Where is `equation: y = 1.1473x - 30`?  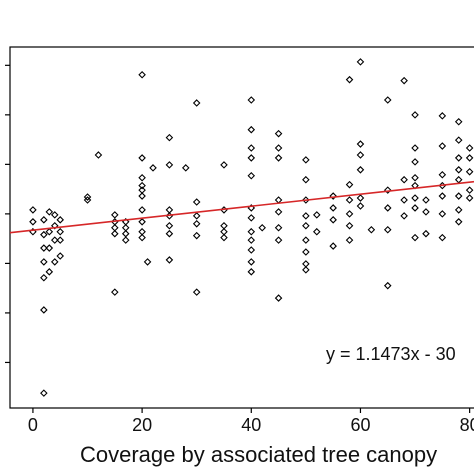 equation: y = 1.1473x - 30 is located at coordinates (391, 354).